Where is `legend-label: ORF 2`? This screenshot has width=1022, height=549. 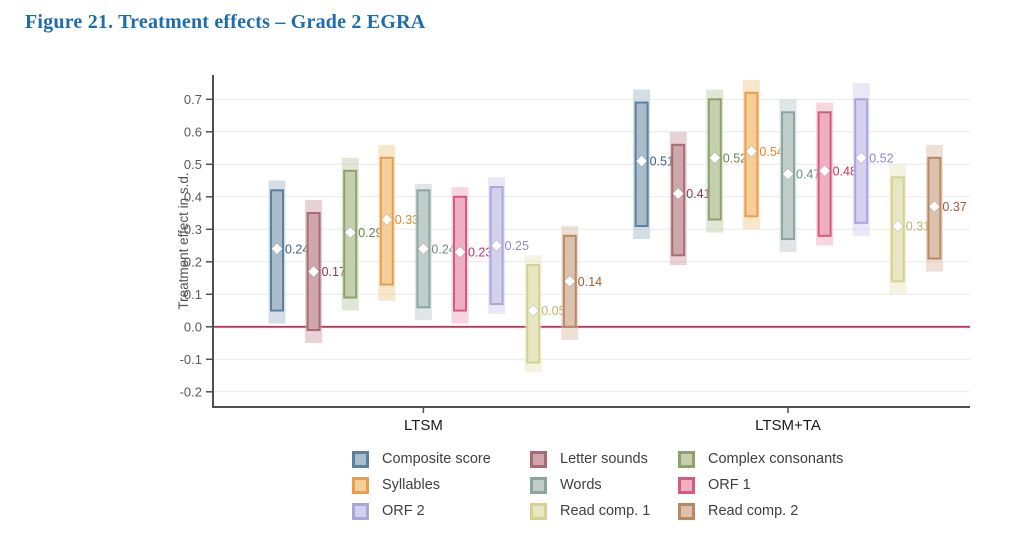 legend-label: ORF 2 is located at coordinates (403, 511).